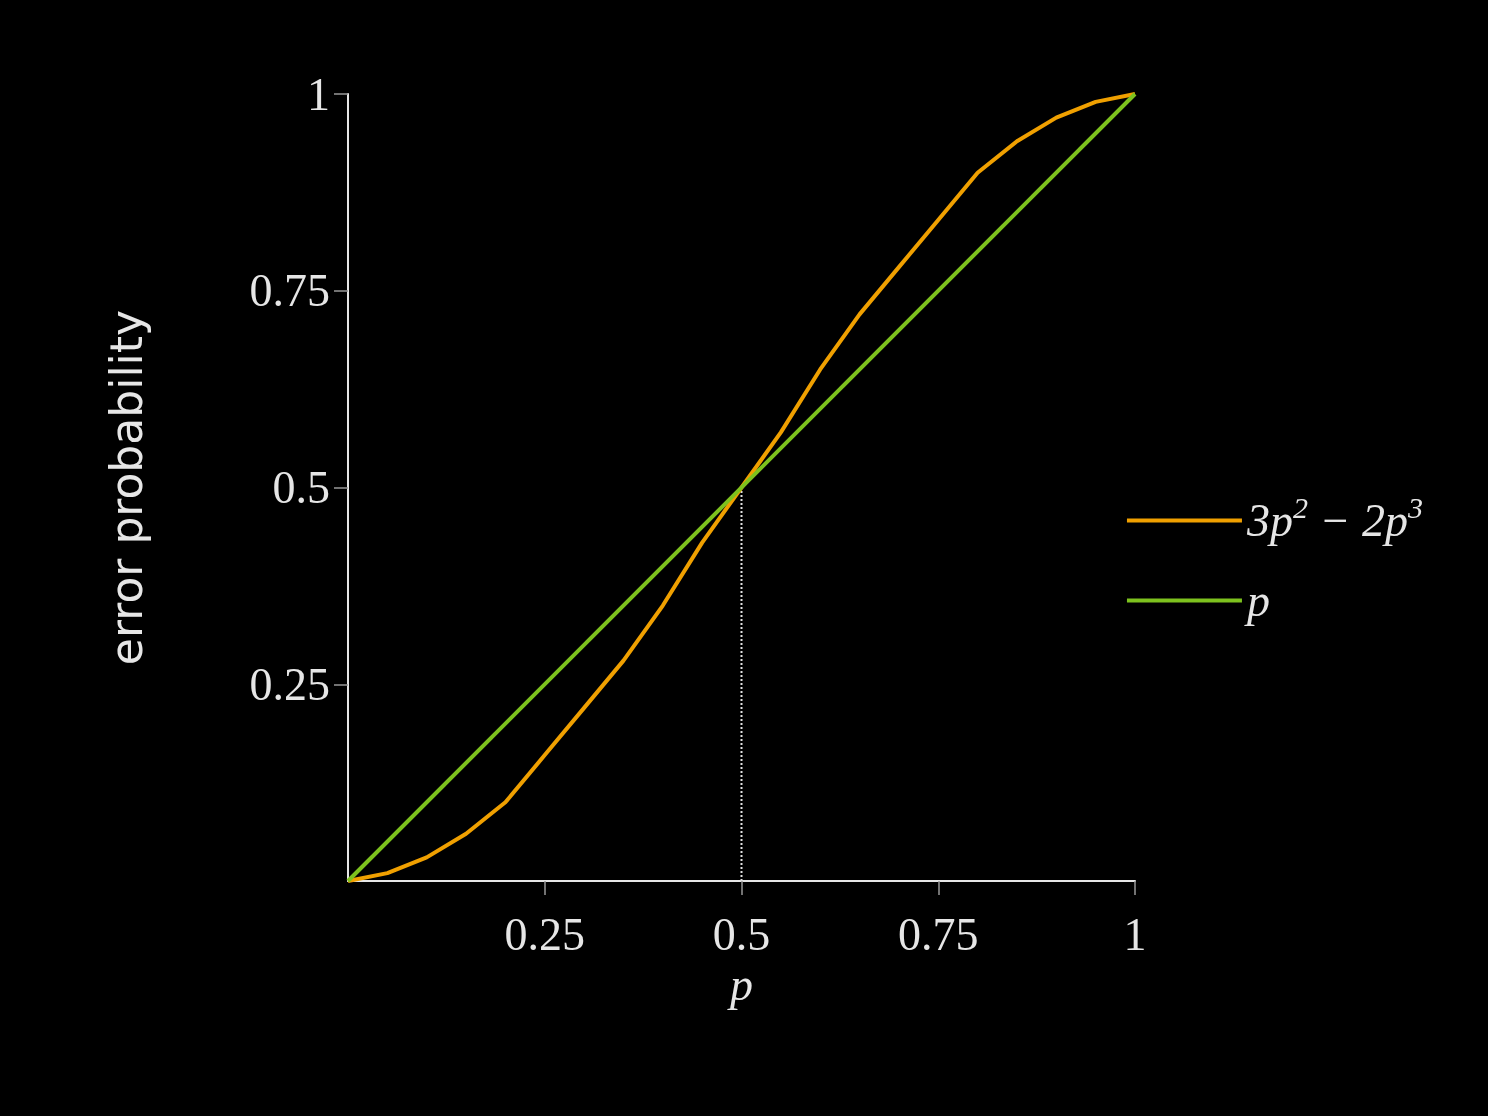 The height and width of the screenshot is (1116, 1488). What do you see at coordinates (1135, 934) in the screenshot?
I see `x-tick-label: 1` at bounding box center [1135, 934].